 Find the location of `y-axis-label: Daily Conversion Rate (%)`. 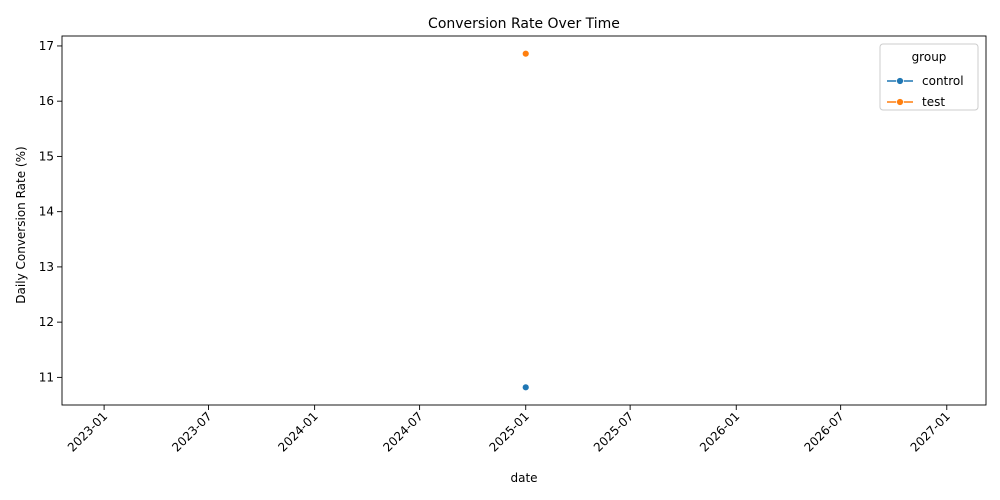

y-axis-label: Daily Conversion Rate (%) is located at coordinates (21, 224).